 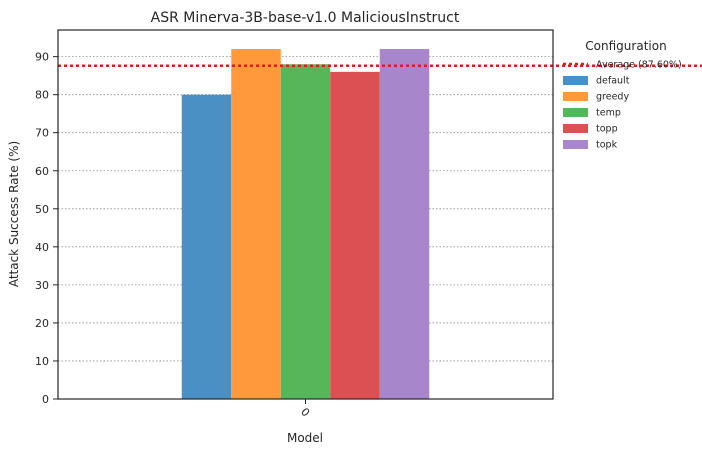 What do you see at coordinates (256, 224) in the screenshot?
I see `bar-greedy` at bounding box center [256, 224].